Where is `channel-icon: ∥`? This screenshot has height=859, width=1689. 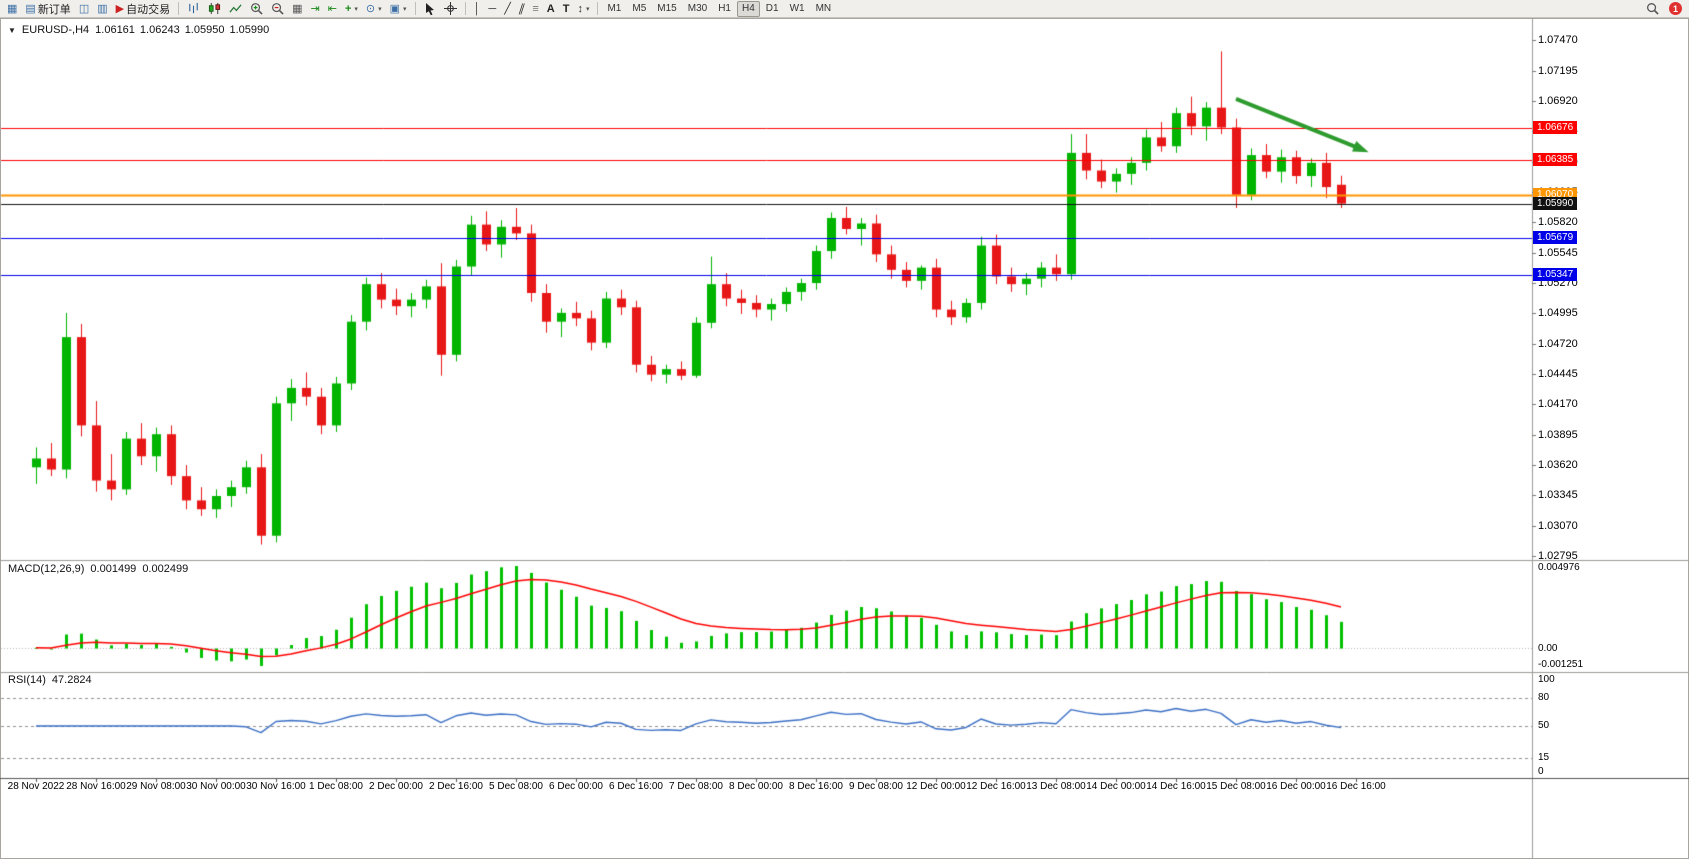
channel-icon: ∥ is located at coordinates (521, 8).